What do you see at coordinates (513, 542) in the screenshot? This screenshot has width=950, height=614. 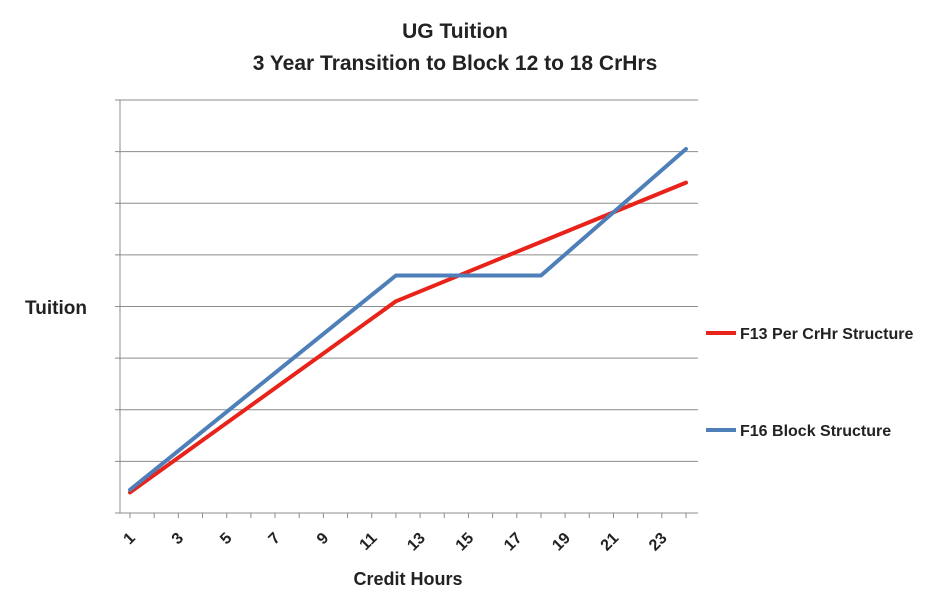 I see `x-tick-label: 17` at bounding box center [513, 542].